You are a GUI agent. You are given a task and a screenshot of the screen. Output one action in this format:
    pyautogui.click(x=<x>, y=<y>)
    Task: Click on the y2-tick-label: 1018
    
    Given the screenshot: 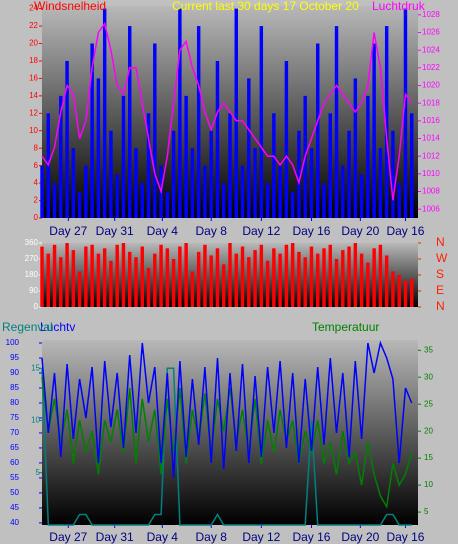 What is the action you would take?
    pyautogui.click(x=431, y=102)
    